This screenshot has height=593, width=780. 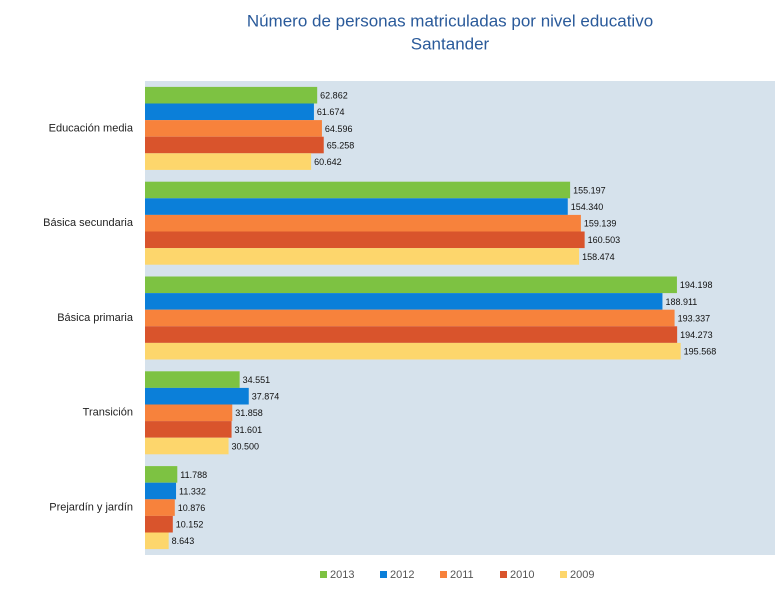 What do you see at coordinates (587, 207) in the screenshot?
I see `value-label: 154.340` at bounding box center [587, 207].